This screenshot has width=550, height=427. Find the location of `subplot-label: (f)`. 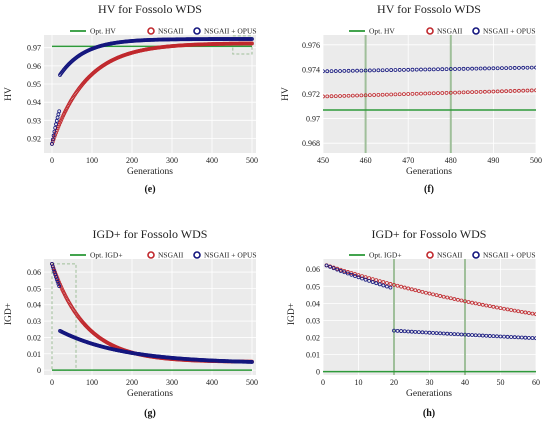

subplot-label: (f) is located at coordinates (429, 189).